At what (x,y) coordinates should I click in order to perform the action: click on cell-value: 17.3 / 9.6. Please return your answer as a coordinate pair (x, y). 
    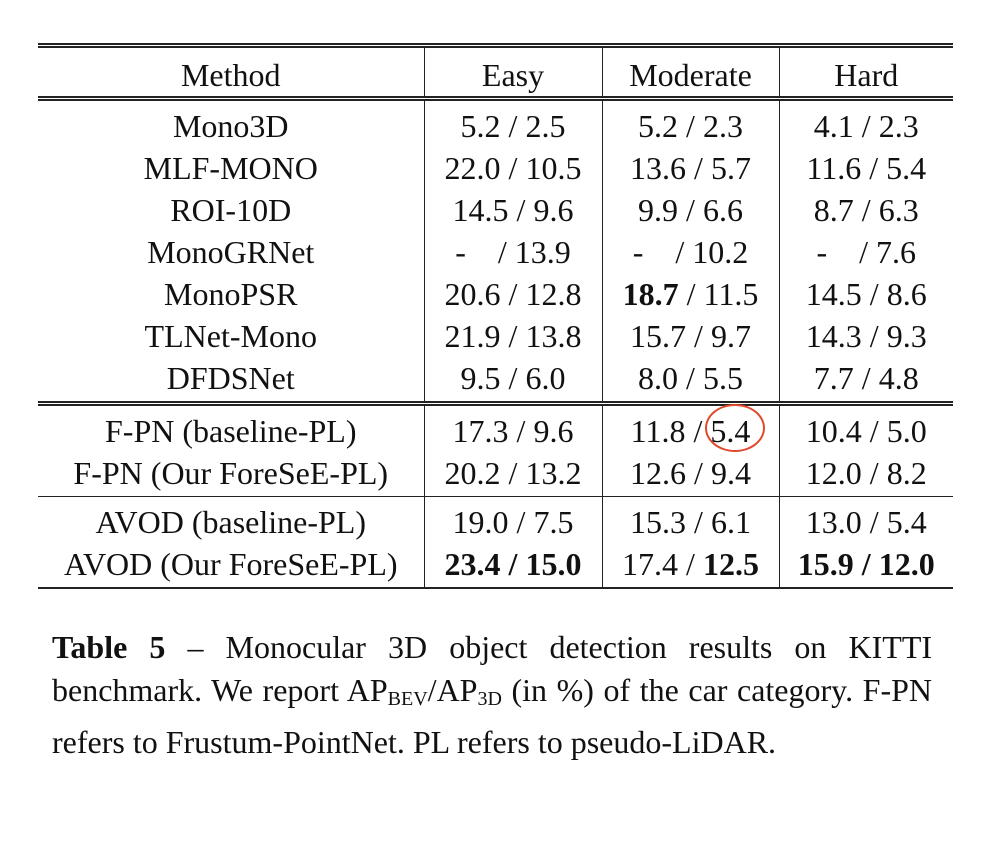
    Looking at the image, I should click on (513, 431).